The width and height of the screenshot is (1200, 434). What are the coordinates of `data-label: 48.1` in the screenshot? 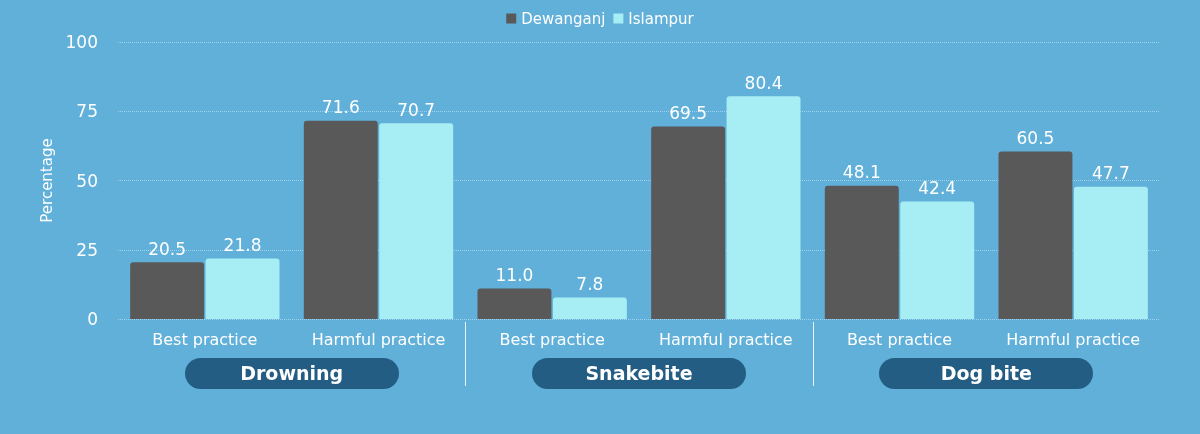 It's located at (861, 172).